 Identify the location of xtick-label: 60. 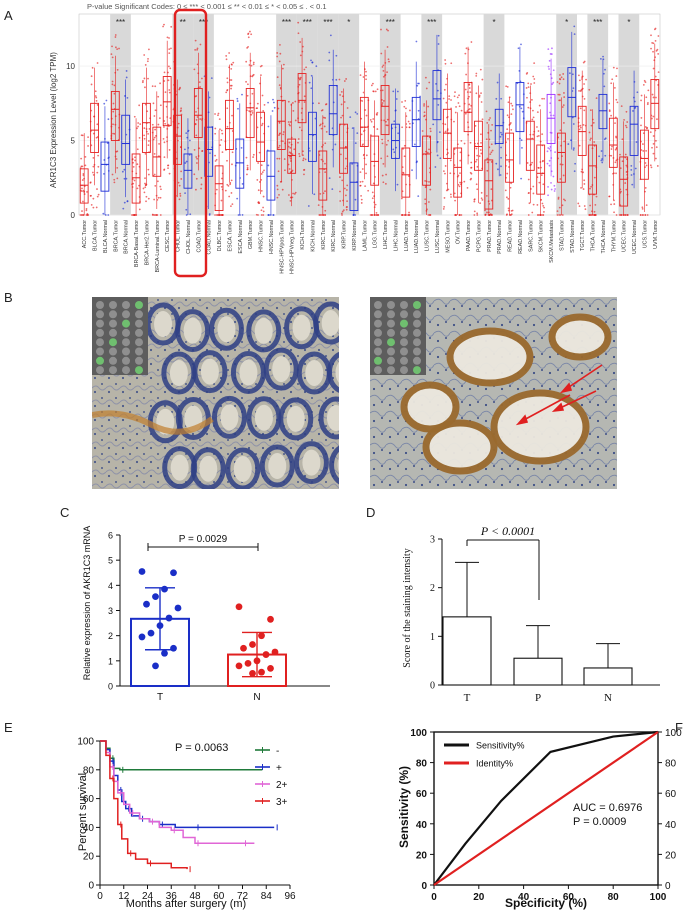
(219, 896).